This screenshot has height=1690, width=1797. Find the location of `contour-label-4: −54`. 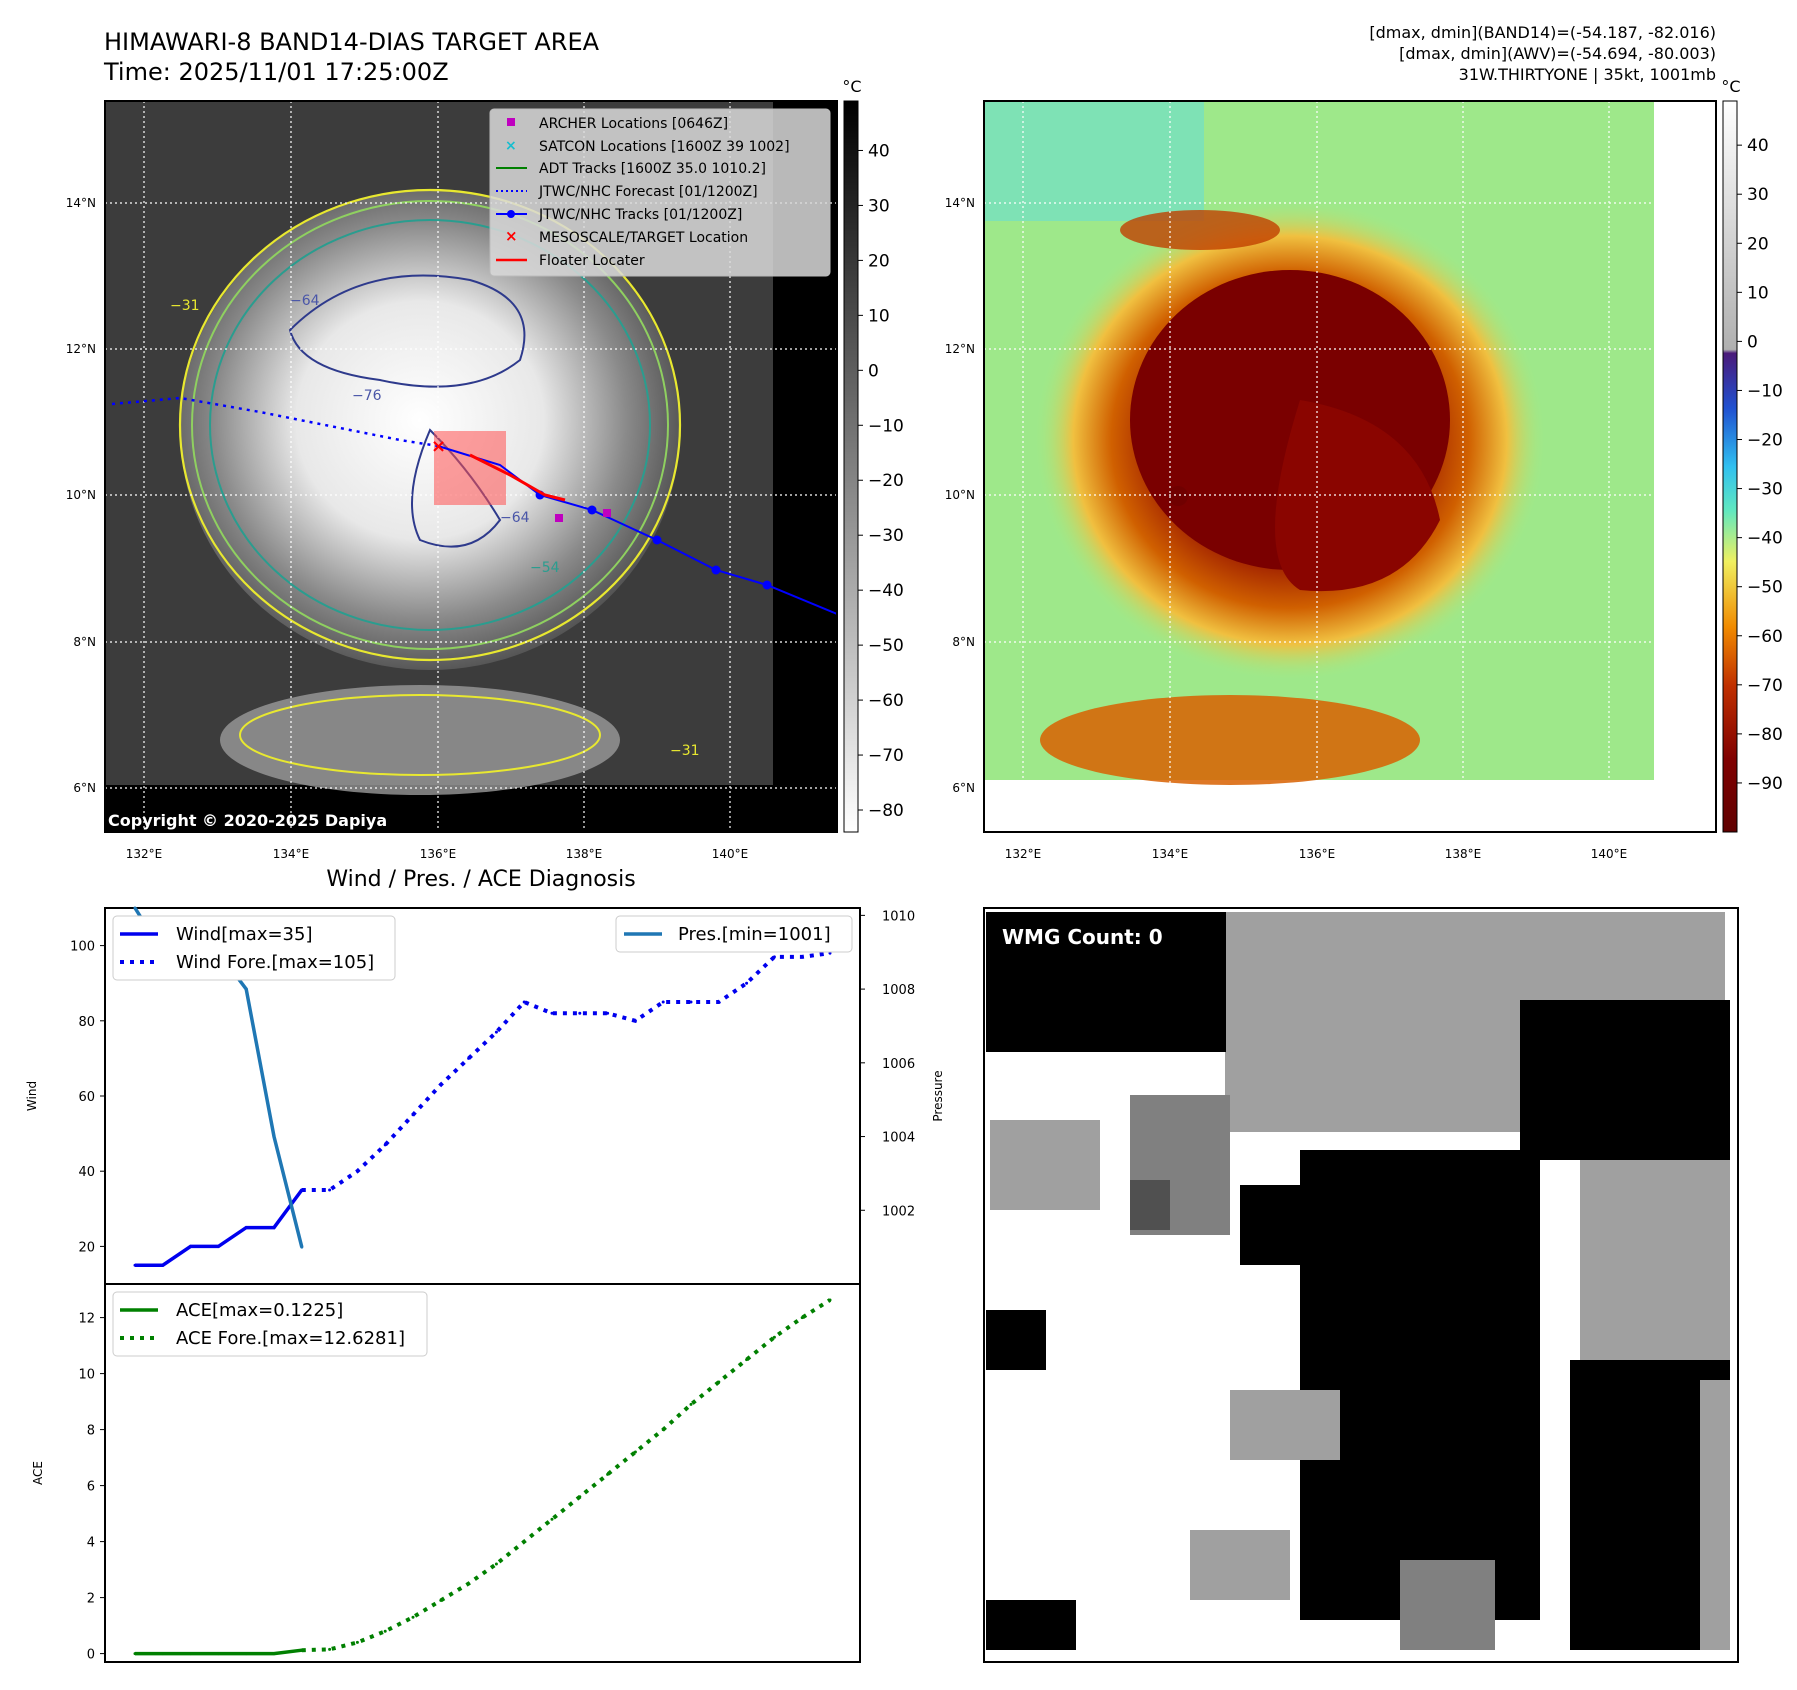

contour-label-4: −54 is located at coordinates (545, 568).